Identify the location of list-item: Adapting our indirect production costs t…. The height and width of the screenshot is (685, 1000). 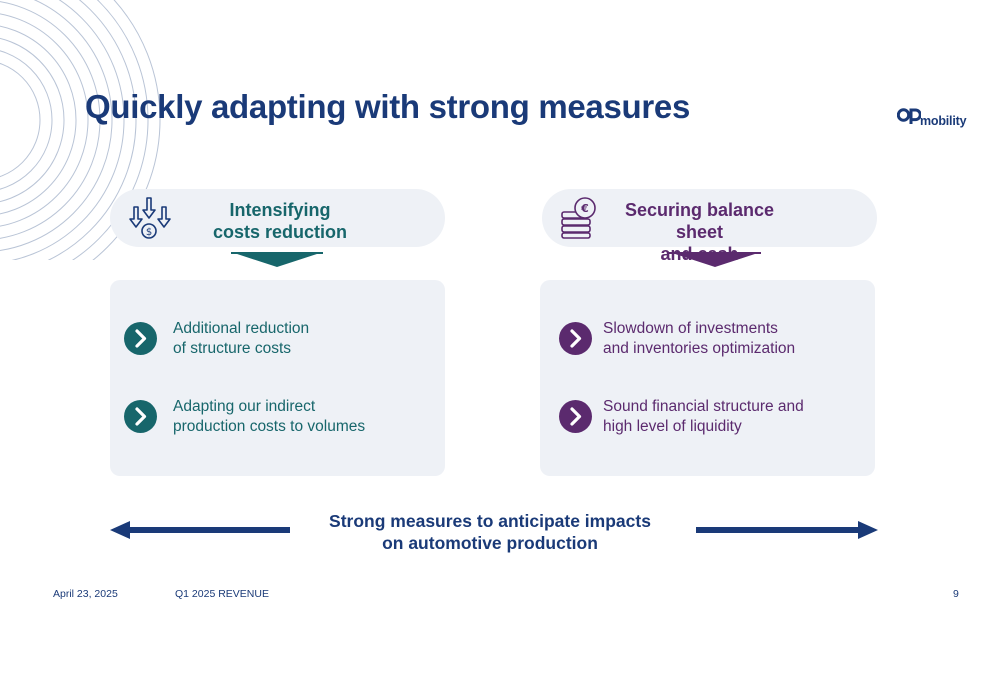
(279, 420).